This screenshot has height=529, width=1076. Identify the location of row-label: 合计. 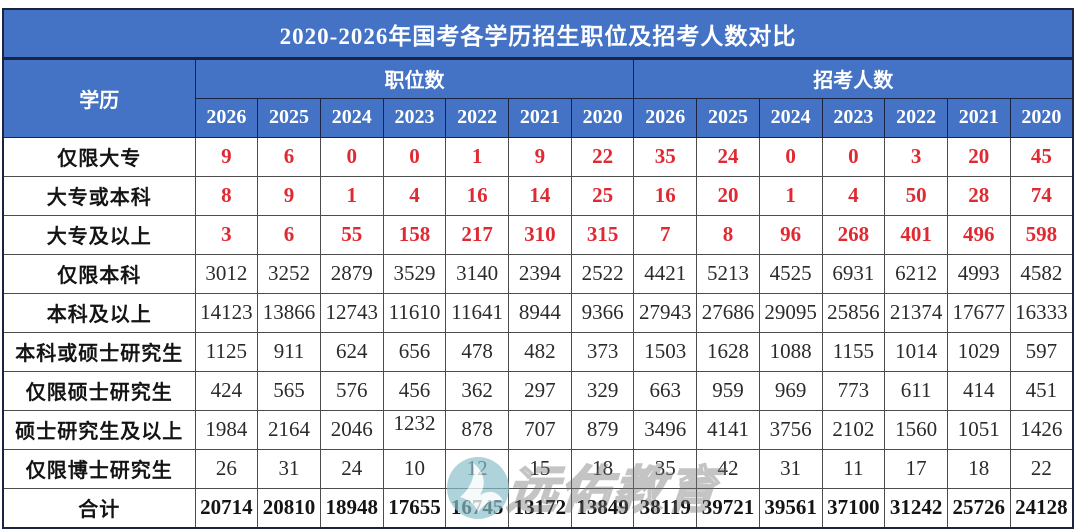
(99, 508).